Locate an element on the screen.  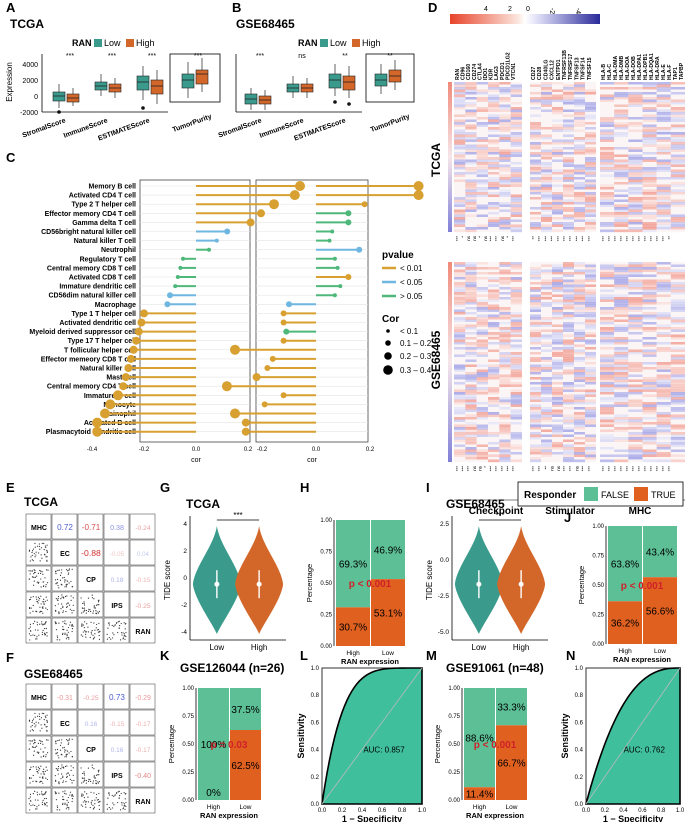
lollipop-dot-right is located at coordinates (283, 313).